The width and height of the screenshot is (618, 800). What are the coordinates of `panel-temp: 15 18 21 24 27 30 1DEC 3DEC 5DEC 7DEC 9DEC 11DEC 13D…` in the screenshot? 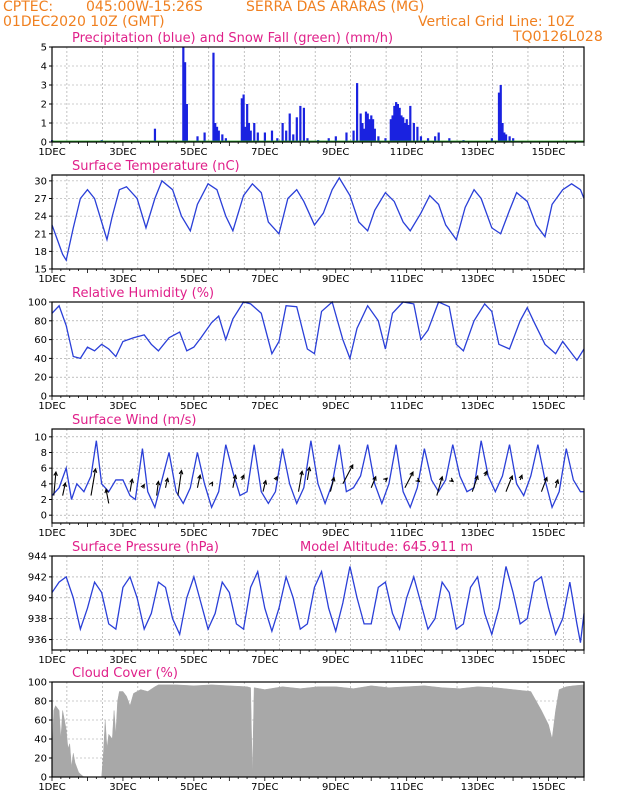 It's located at (309, 222).